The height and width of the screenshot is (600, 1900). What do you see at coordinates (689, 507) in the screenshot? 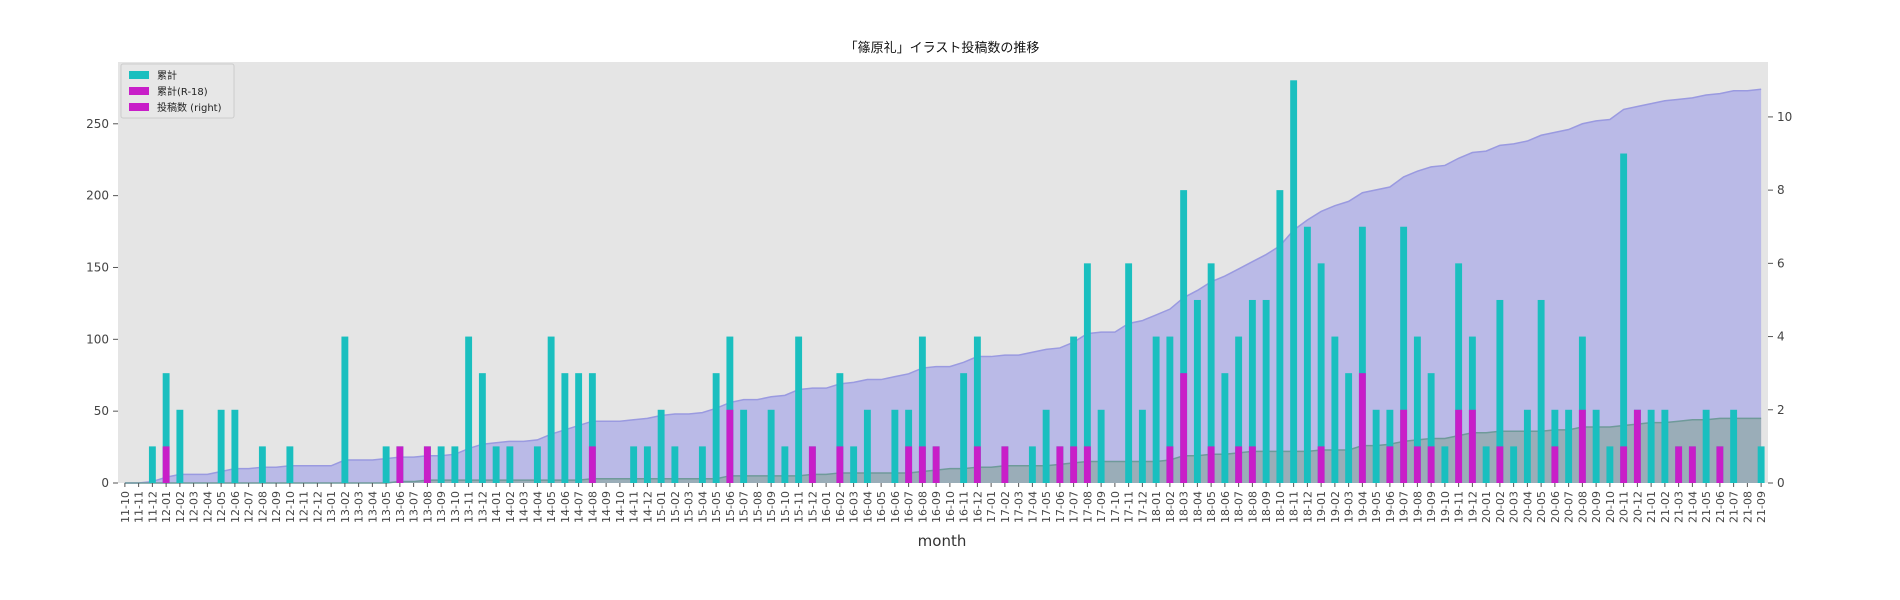
I see `x-tick-label-15-03: 15-03` at bounding box center [689, 507].